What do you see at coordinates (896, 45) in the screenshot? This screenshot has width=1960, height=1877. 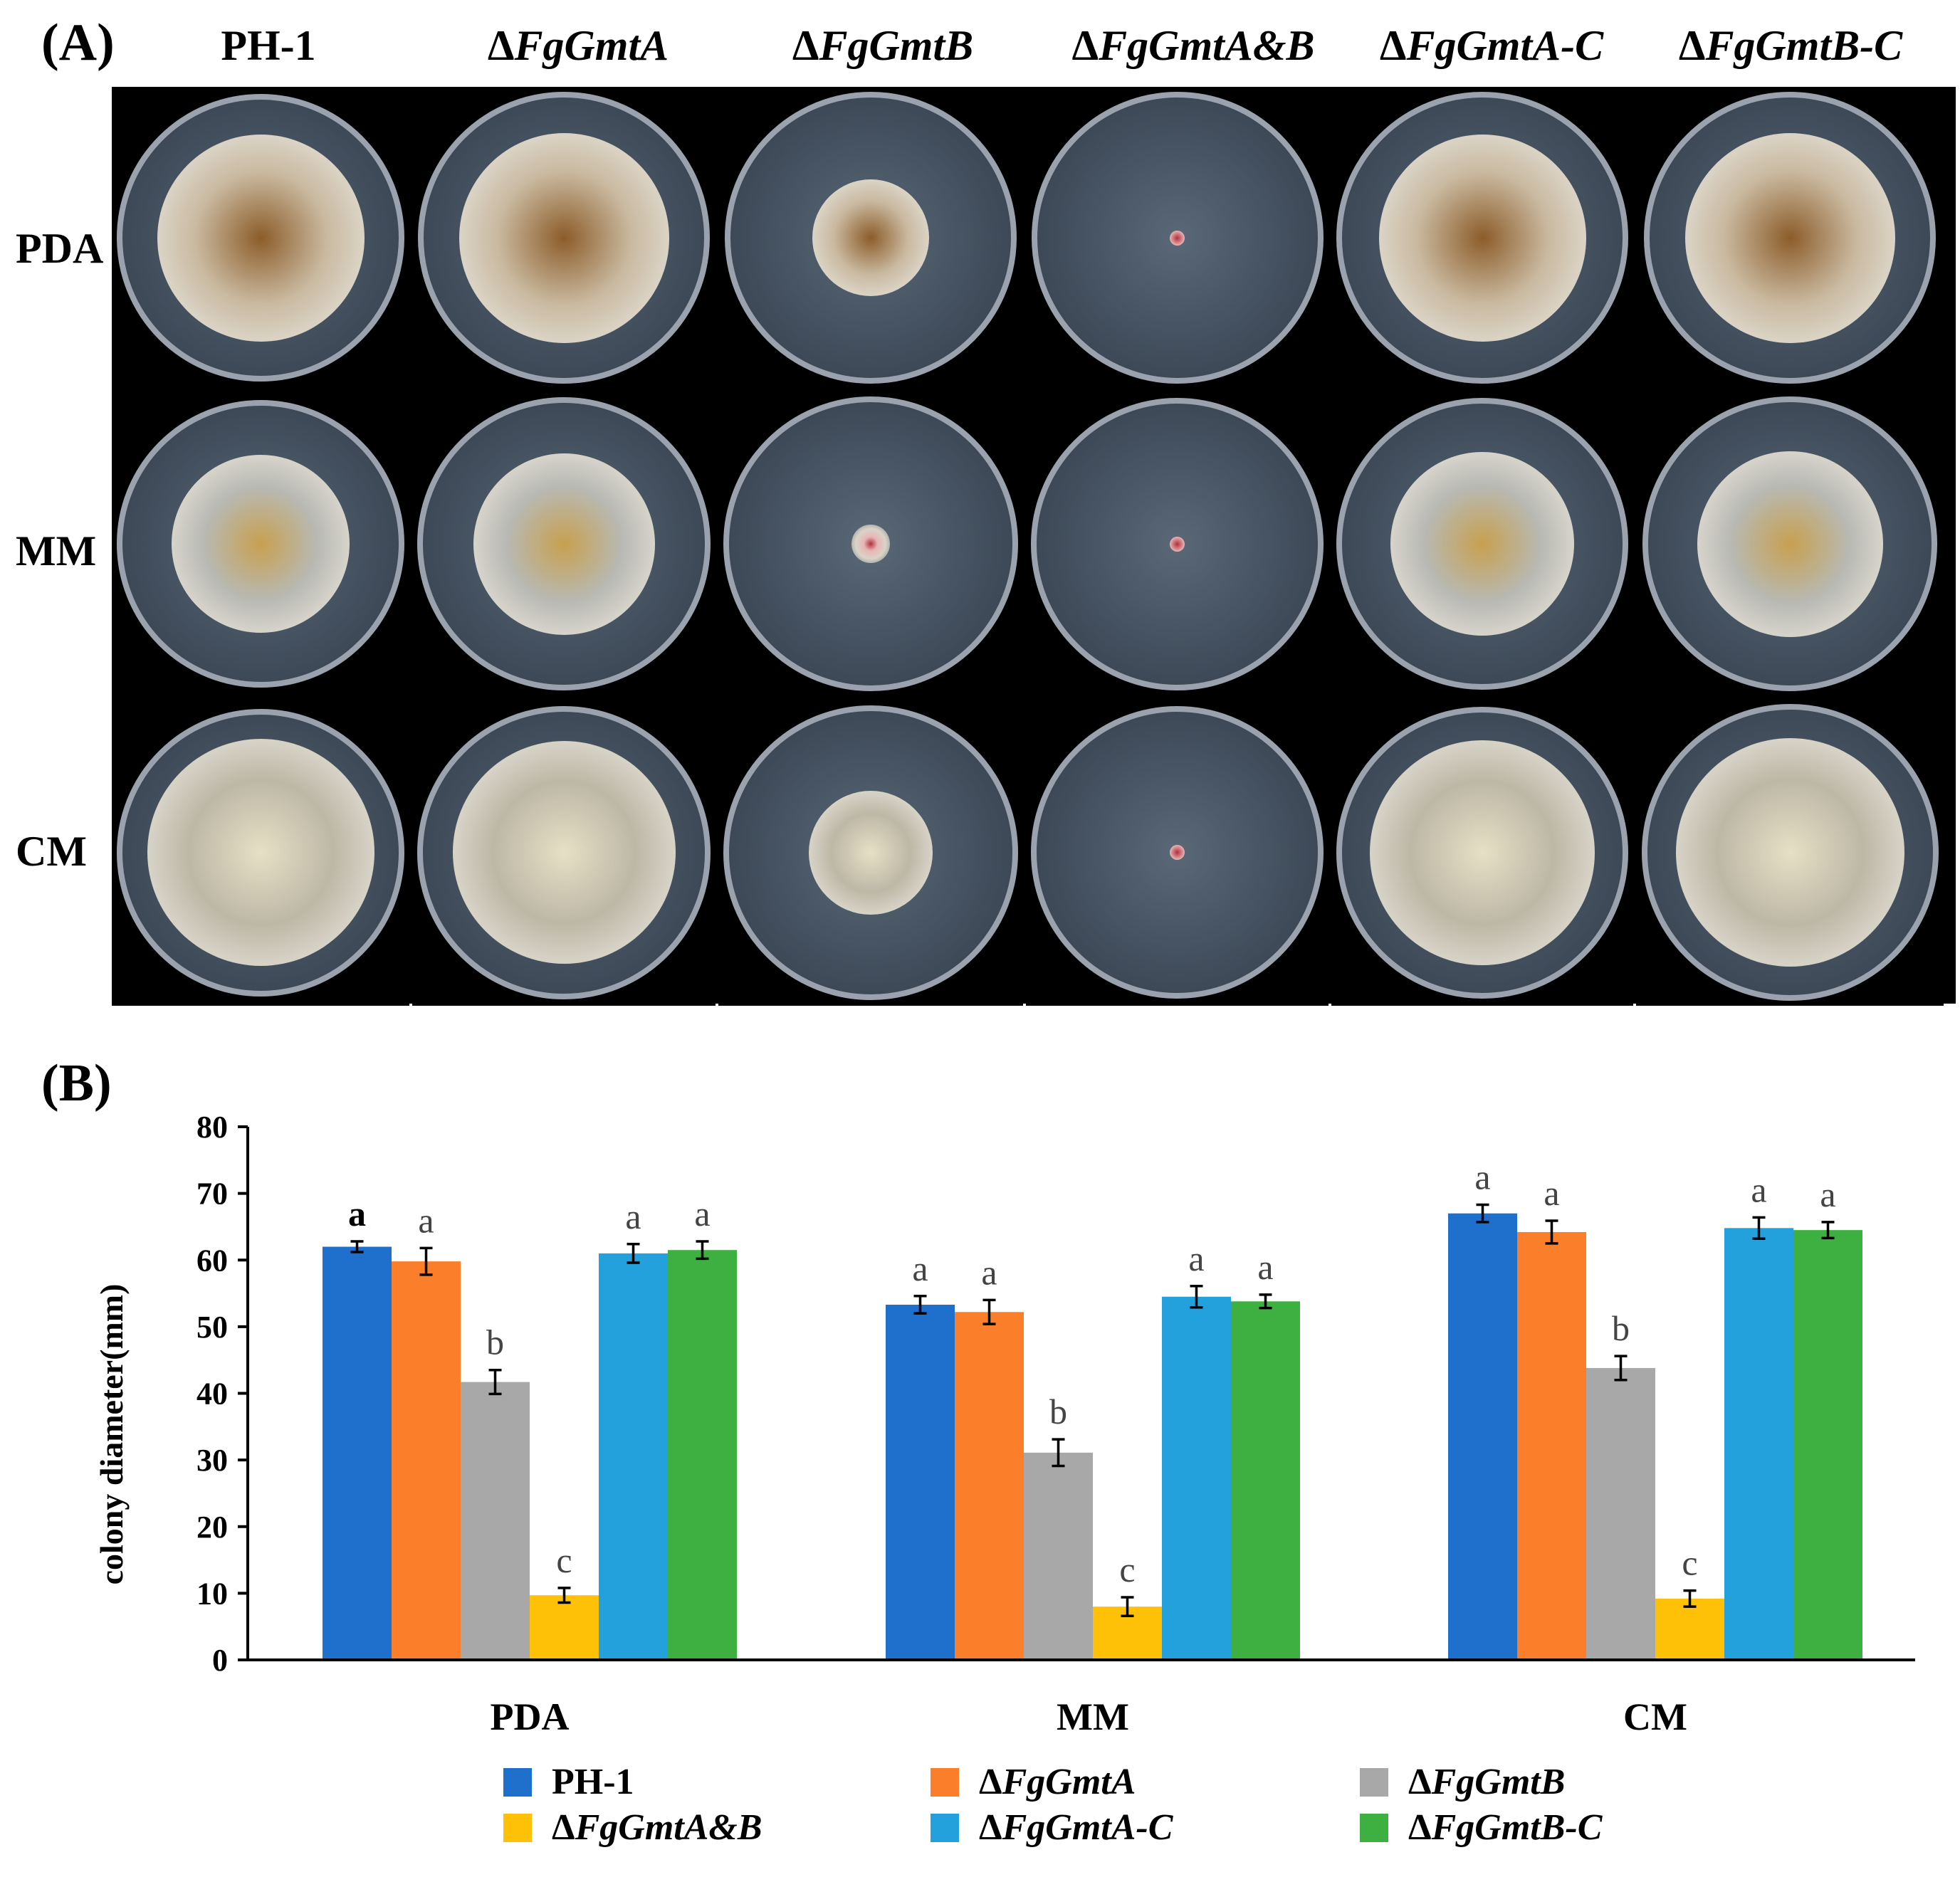 I see `strain-name: FgGmtB` at bounding box center [896, 45].